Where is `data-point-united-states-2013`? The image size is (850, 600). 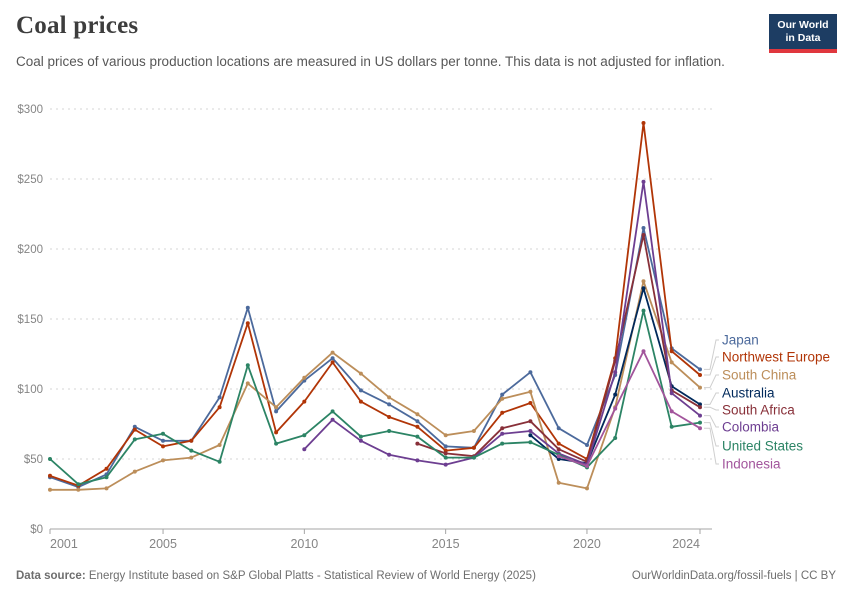
data-point-united-states-2013 is located at coordinates (389, 431).